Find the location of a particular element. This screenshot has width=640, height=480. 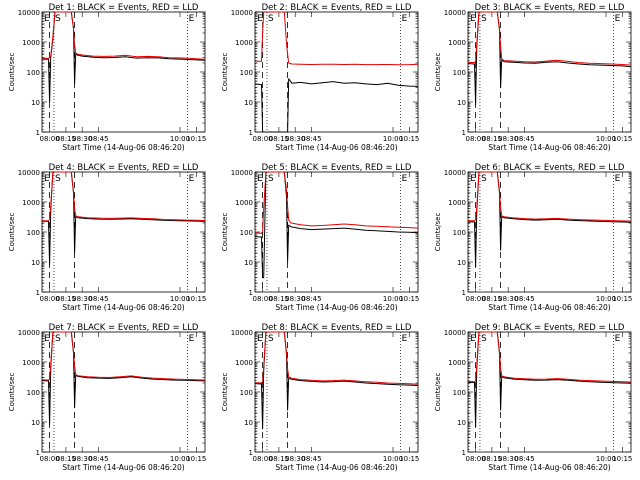

panel-title: Det 5: BLACK = Events, RED = LLD is located at coordinates (337, 168).